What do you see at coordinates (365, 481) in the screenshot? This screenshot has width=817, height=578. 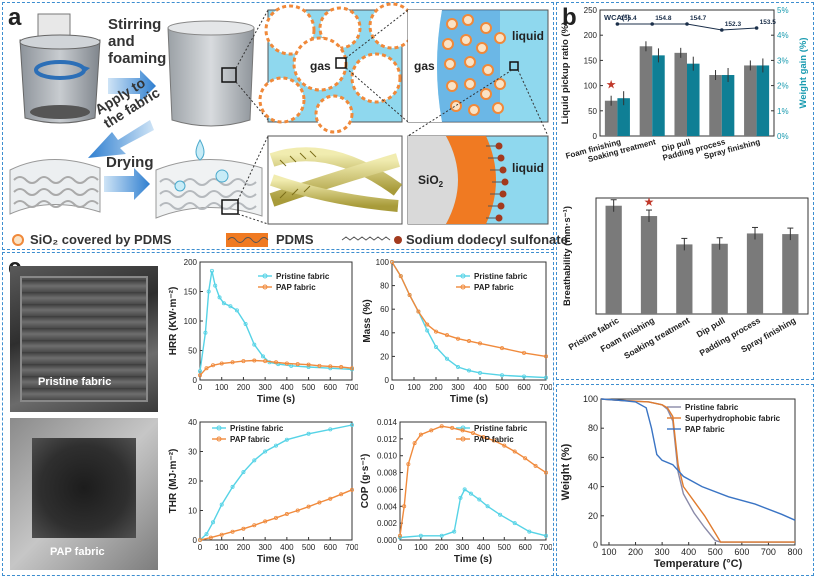 I see `y-axis-label: COP (g·s⁻¹)` at bounding box center [365, 481].